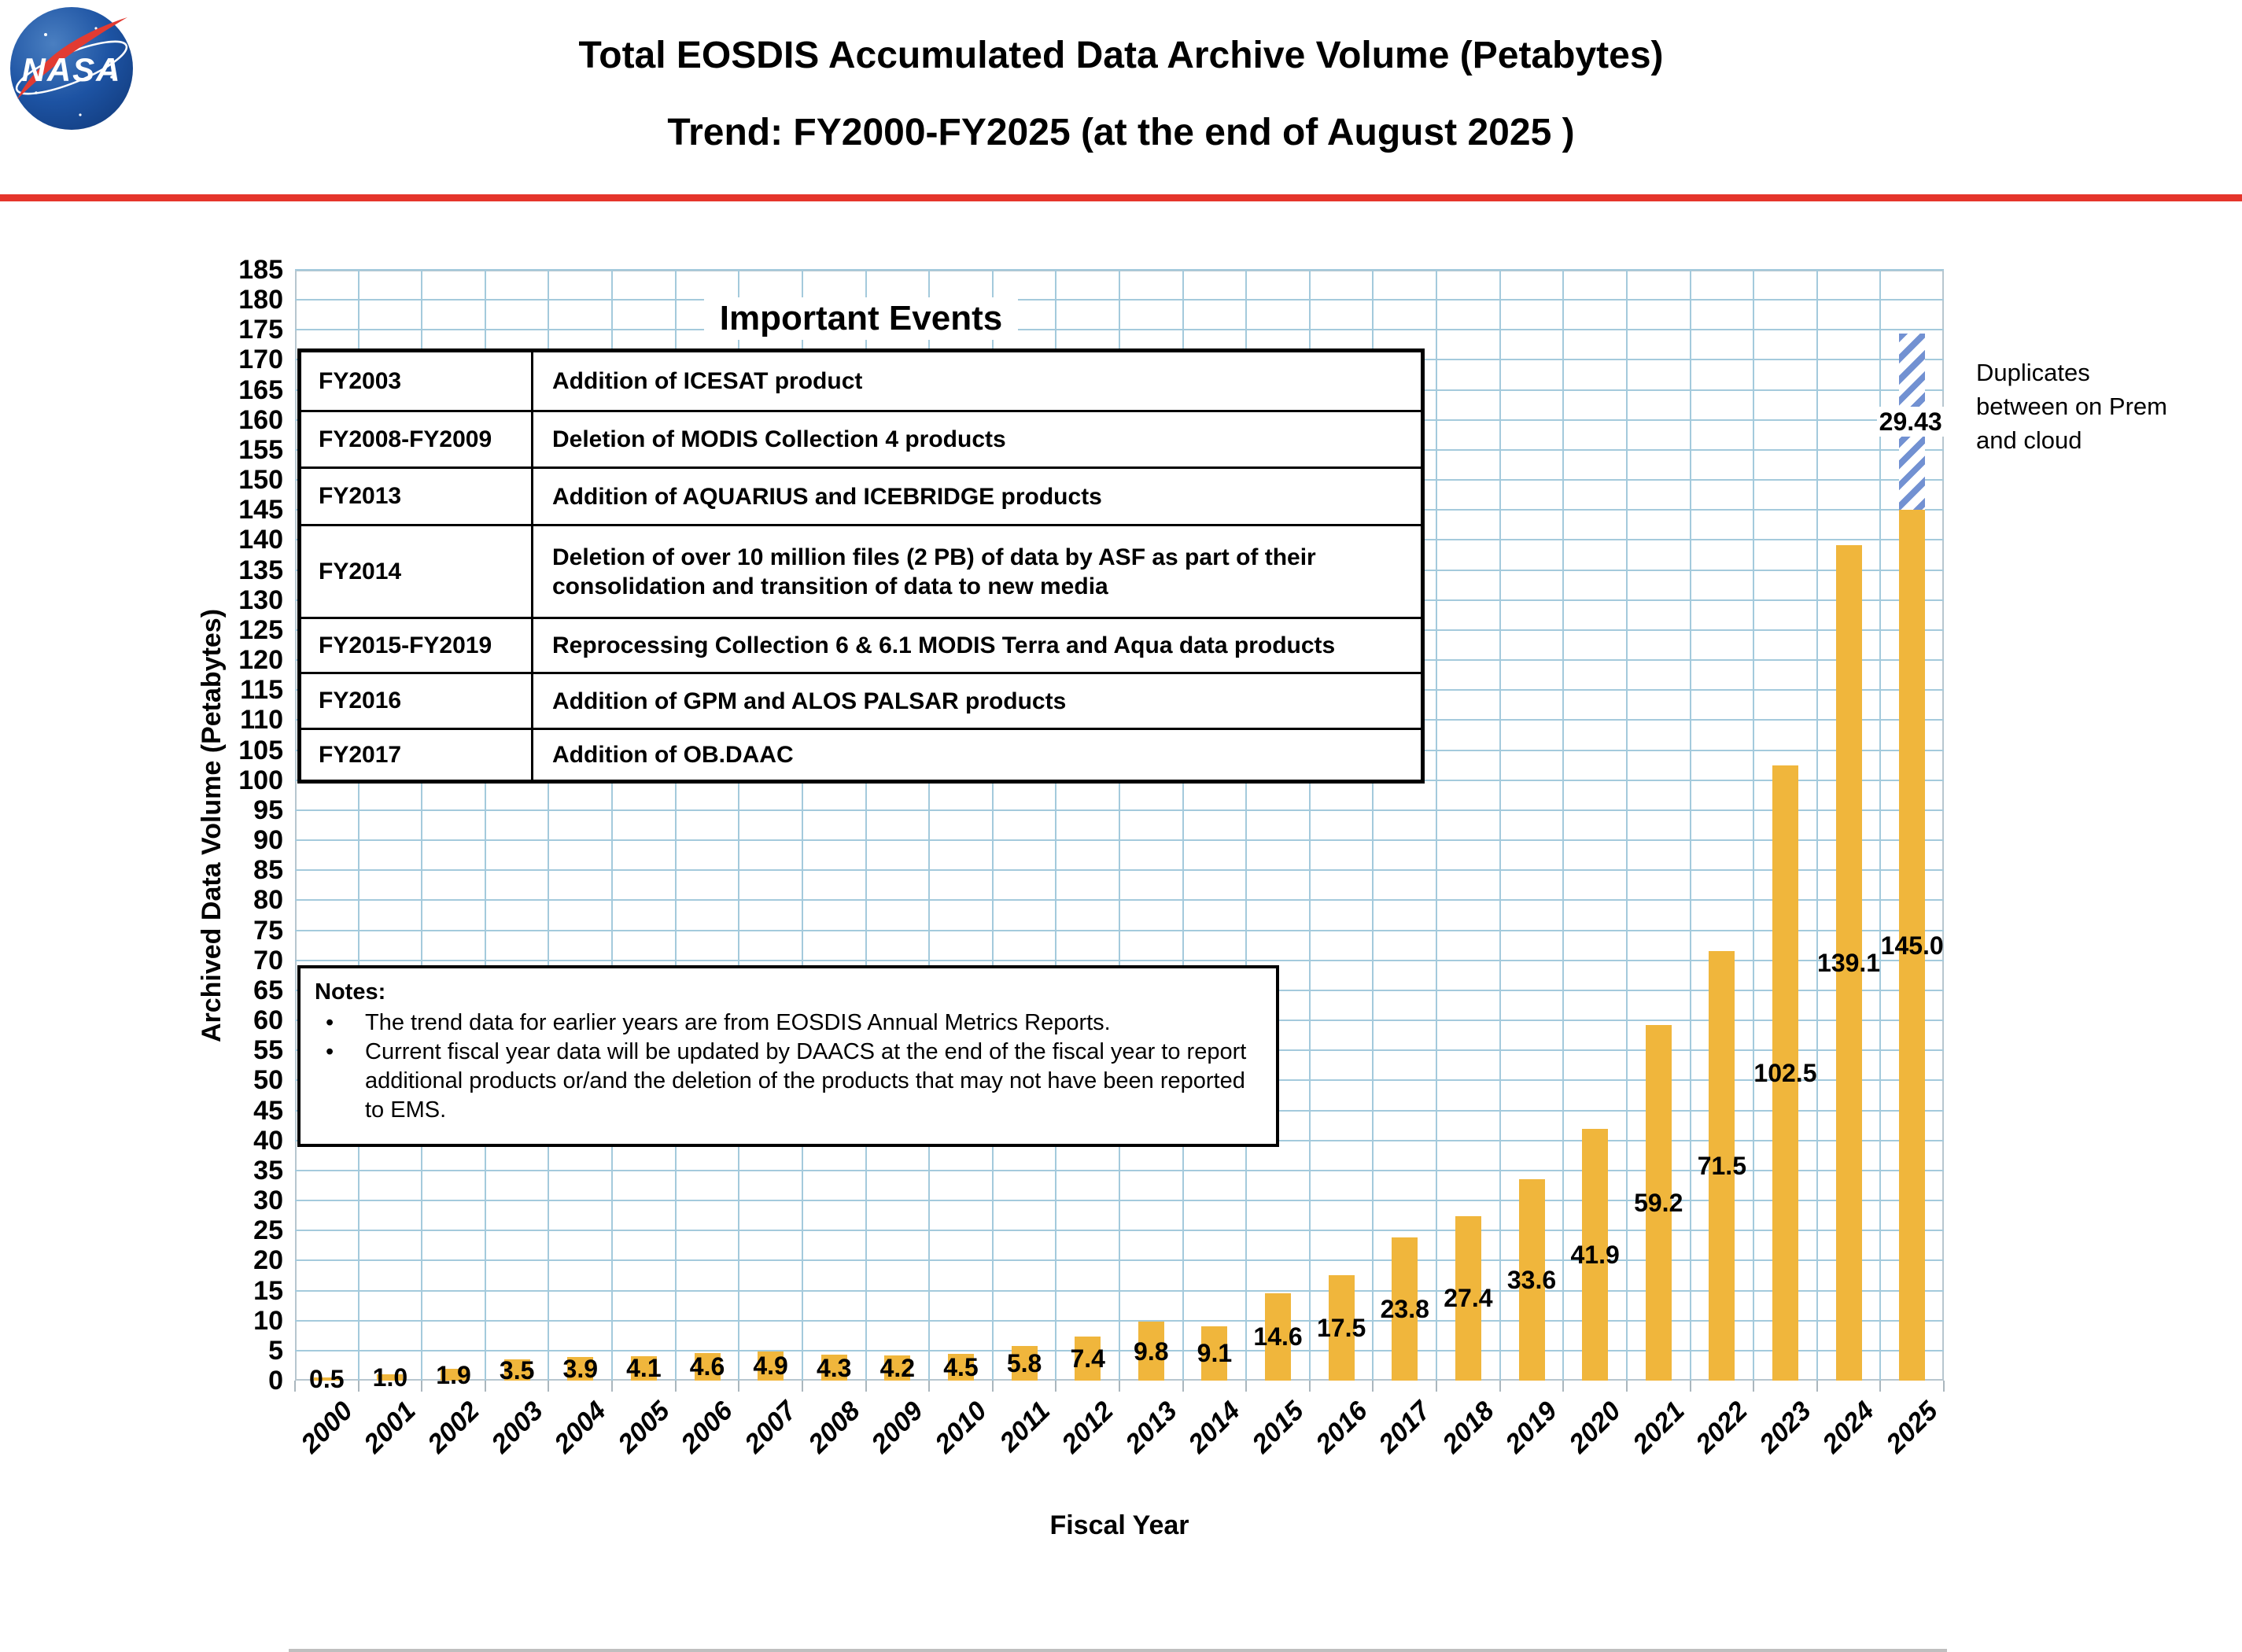  Describe the element at coordinates (268, 840) in the screenshot. I see `y-axis-tick-label: 90` at that location.